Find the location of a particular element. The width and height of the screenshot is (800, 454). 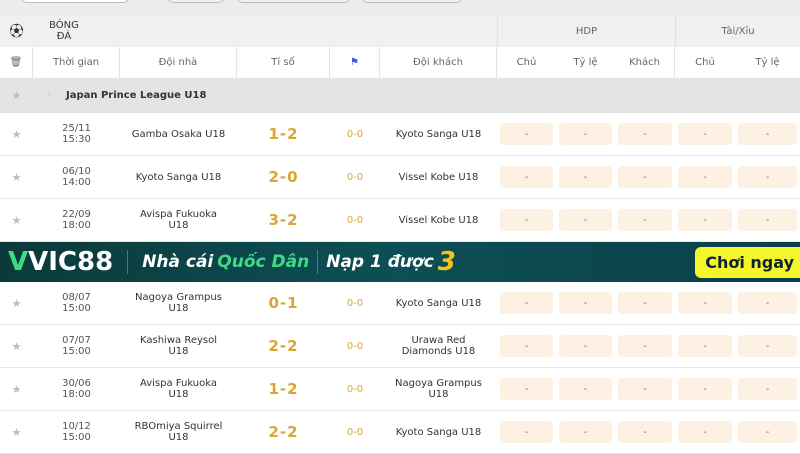

soccer-ball-icon: ⚽︎ is located at coordinates (16, 32).